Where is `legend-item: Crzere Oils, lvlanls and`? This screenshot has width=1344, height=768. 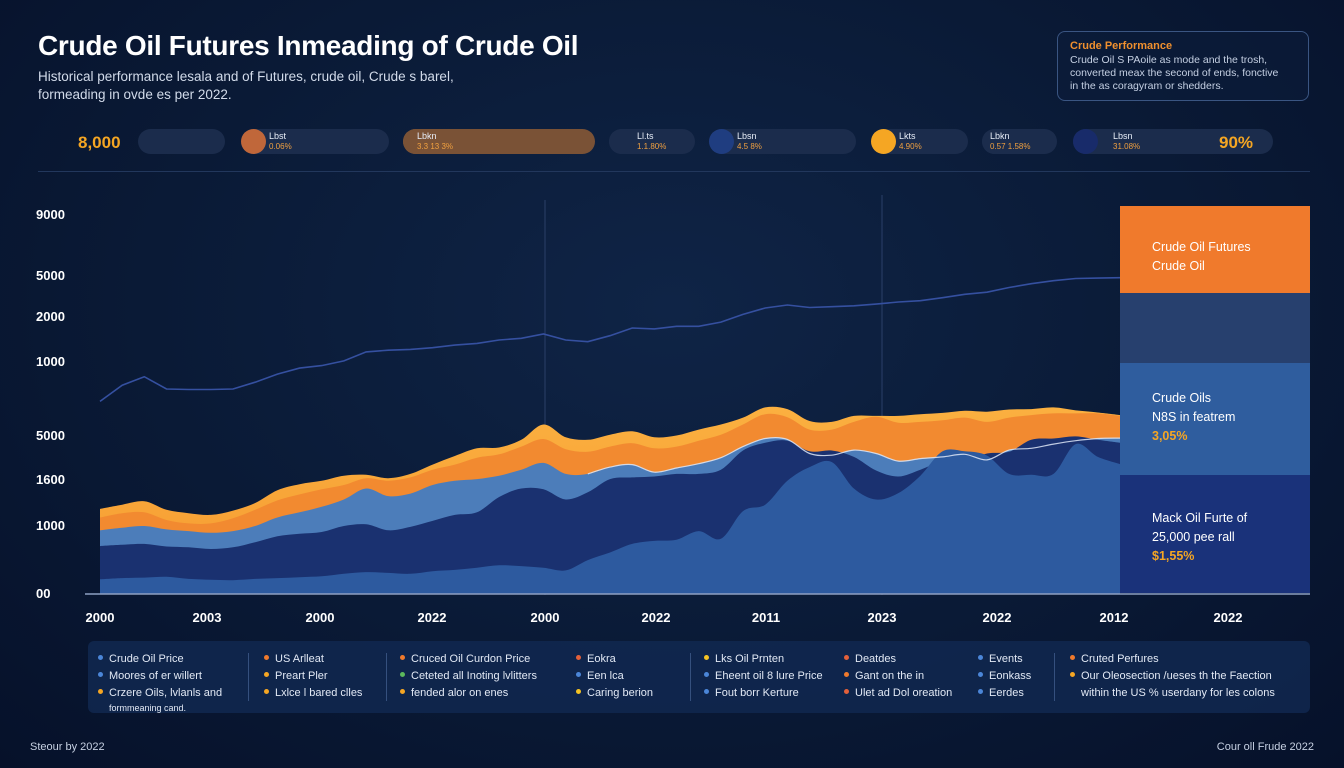 legend-item: Crzere Oils, lvlanls and is located at coordinates (160, 693).